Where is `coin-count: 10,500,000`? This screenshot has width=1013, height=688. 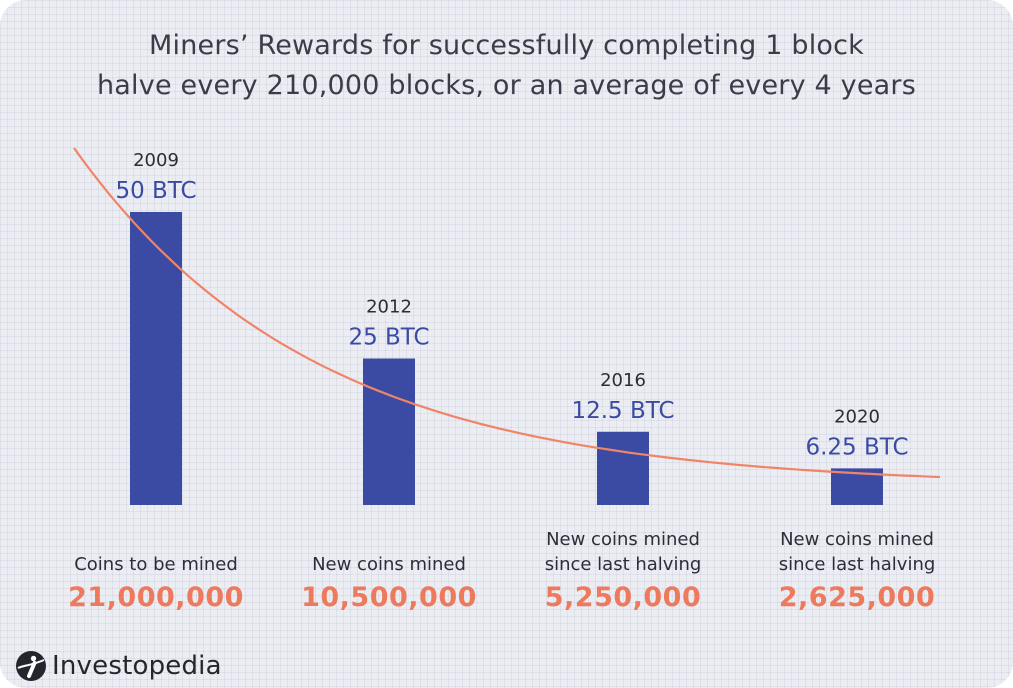 coin-count: 10,500,000 is located at coordinates (389, 597).